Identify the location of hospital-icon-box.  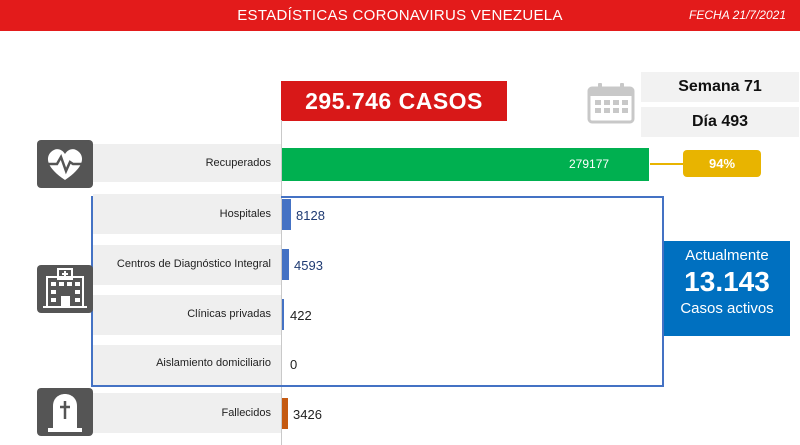
(65, 289).